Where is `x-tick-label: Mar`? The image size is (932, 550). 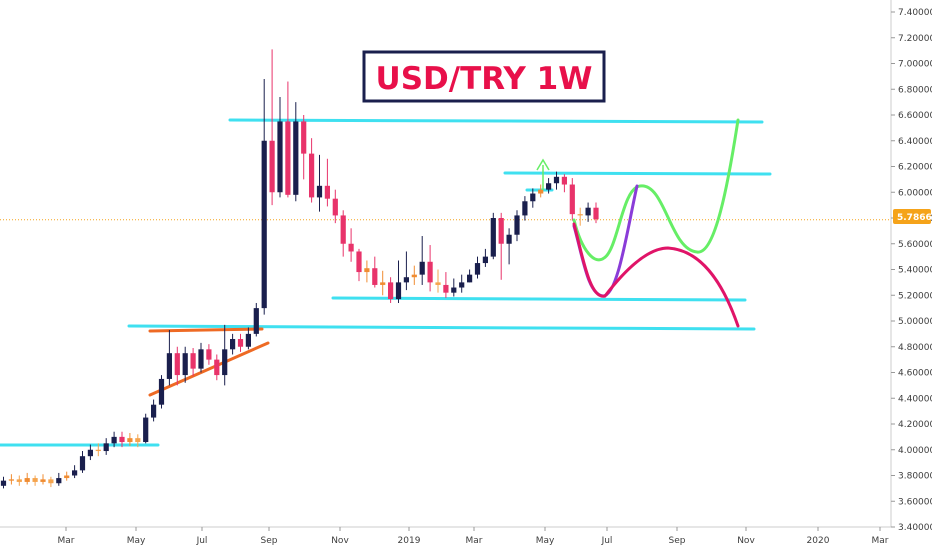
x-tick-label: Mar is located at coordinates (474, 541).